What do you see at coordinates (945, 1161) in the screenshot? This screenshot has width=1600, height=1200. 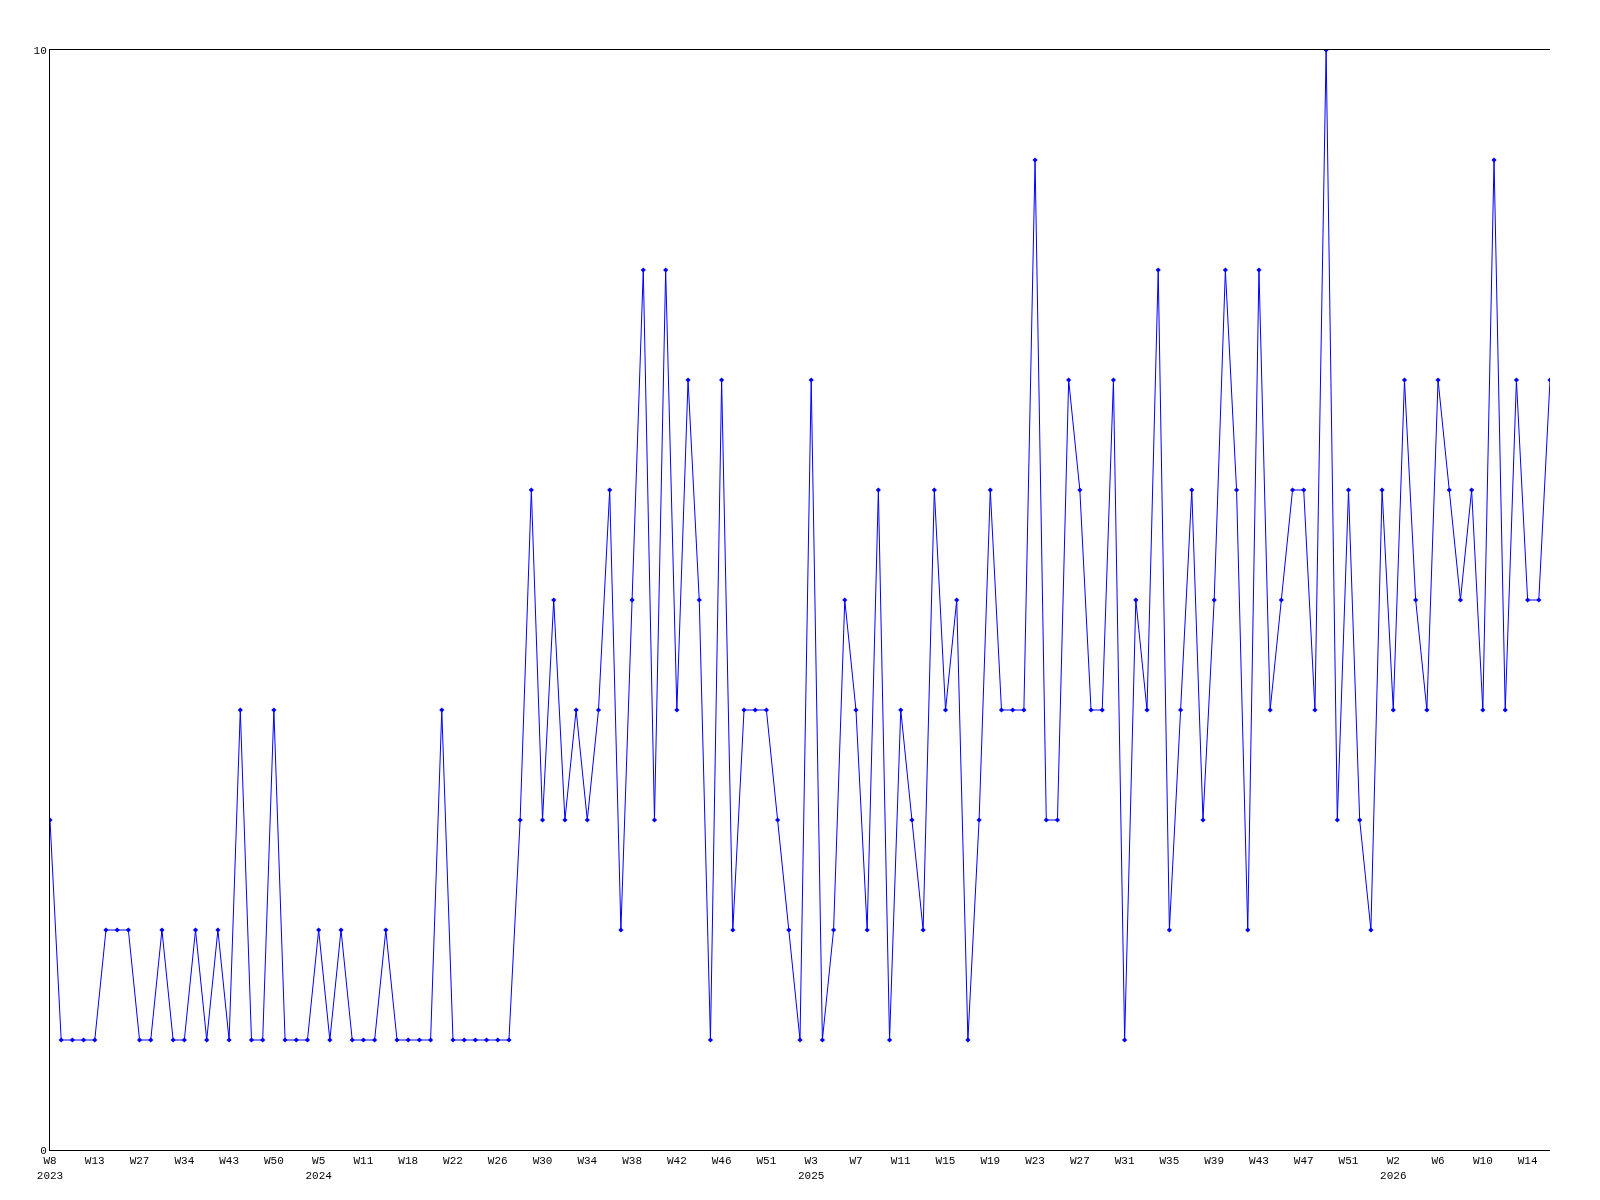 I see `x-tick-label: W15` at bounding box center [945, 1161].